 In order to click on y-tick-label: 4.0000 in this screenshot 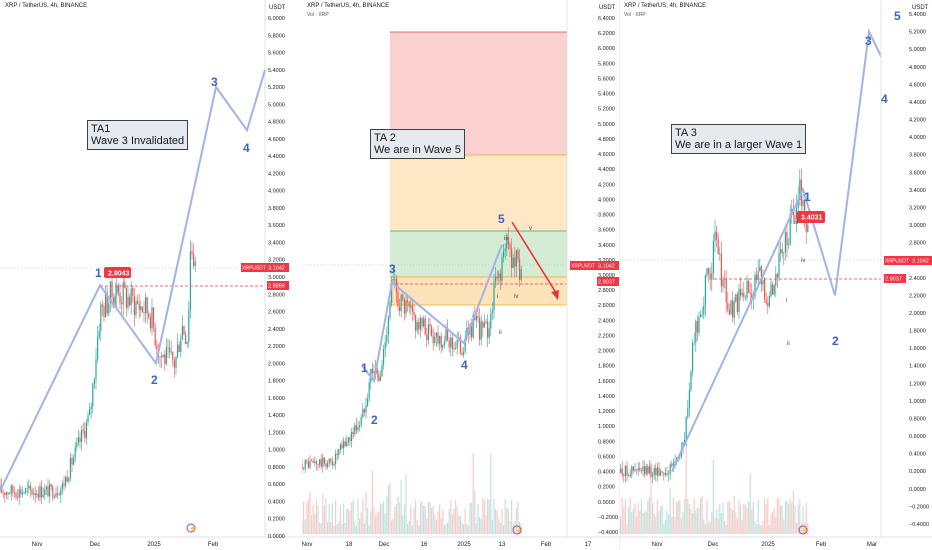, I will do `click(276, 192)`.